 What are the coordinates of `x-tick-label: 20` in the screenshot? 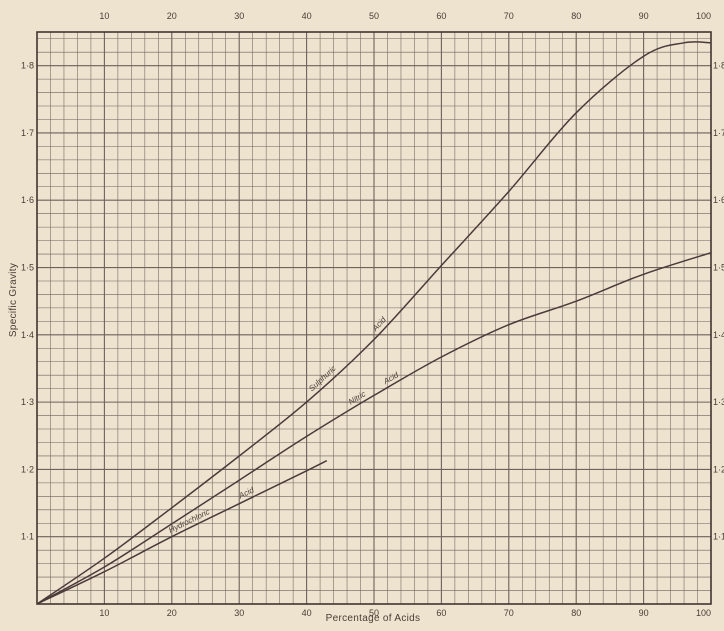 It's located at (172, 613).